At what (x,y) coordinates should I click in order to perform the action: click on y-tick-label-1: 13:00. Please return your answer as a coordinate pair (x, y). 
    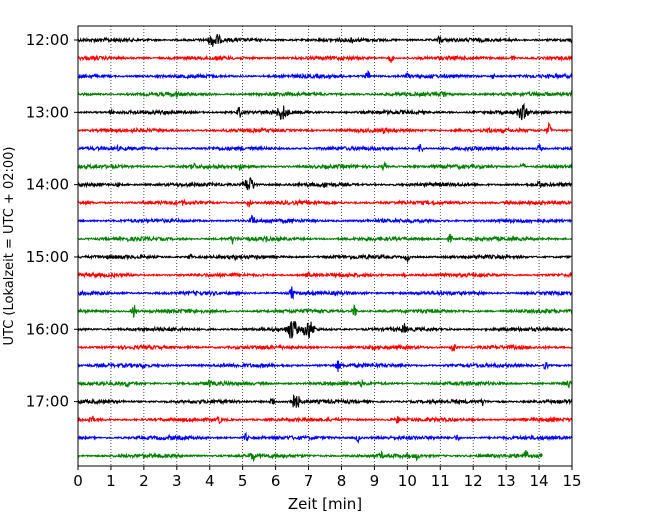
    Looking at the image, I should click on (47, 112).